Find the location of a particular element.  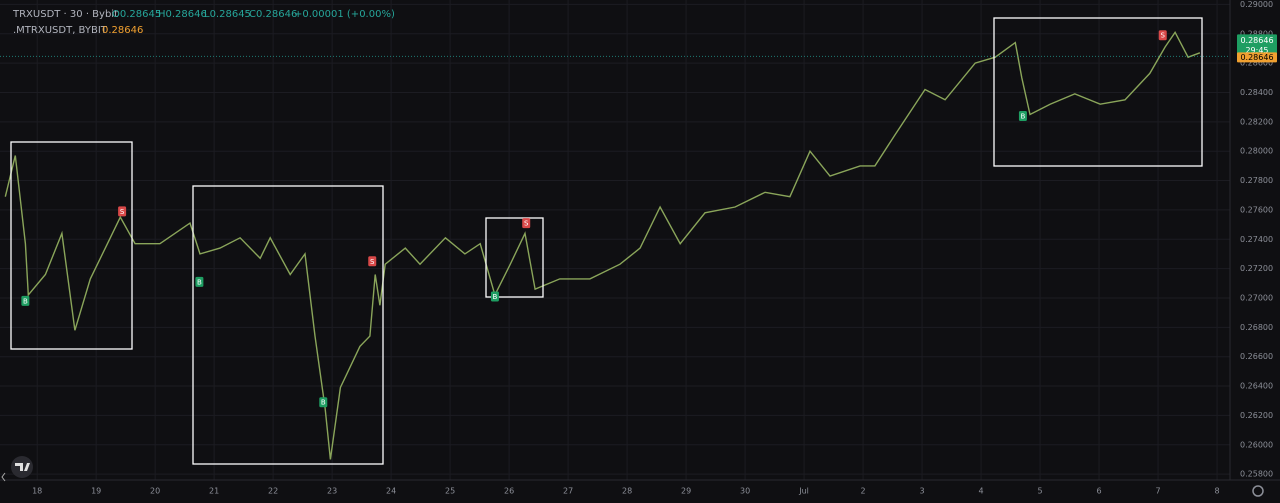

y-tick-label: 0.26000 is located at coordinates (1256, 444).